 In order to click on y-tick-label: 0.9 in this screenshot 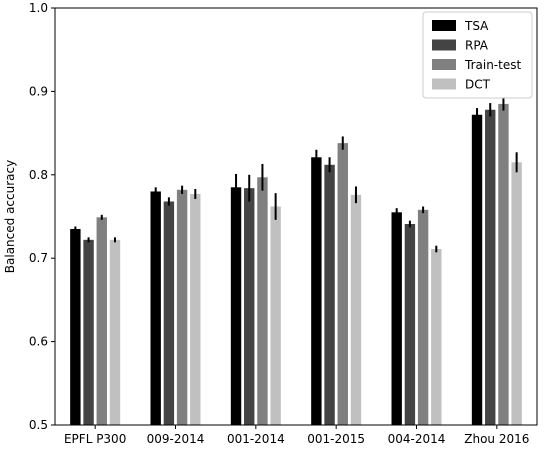, I will do `click(38, 91)`.